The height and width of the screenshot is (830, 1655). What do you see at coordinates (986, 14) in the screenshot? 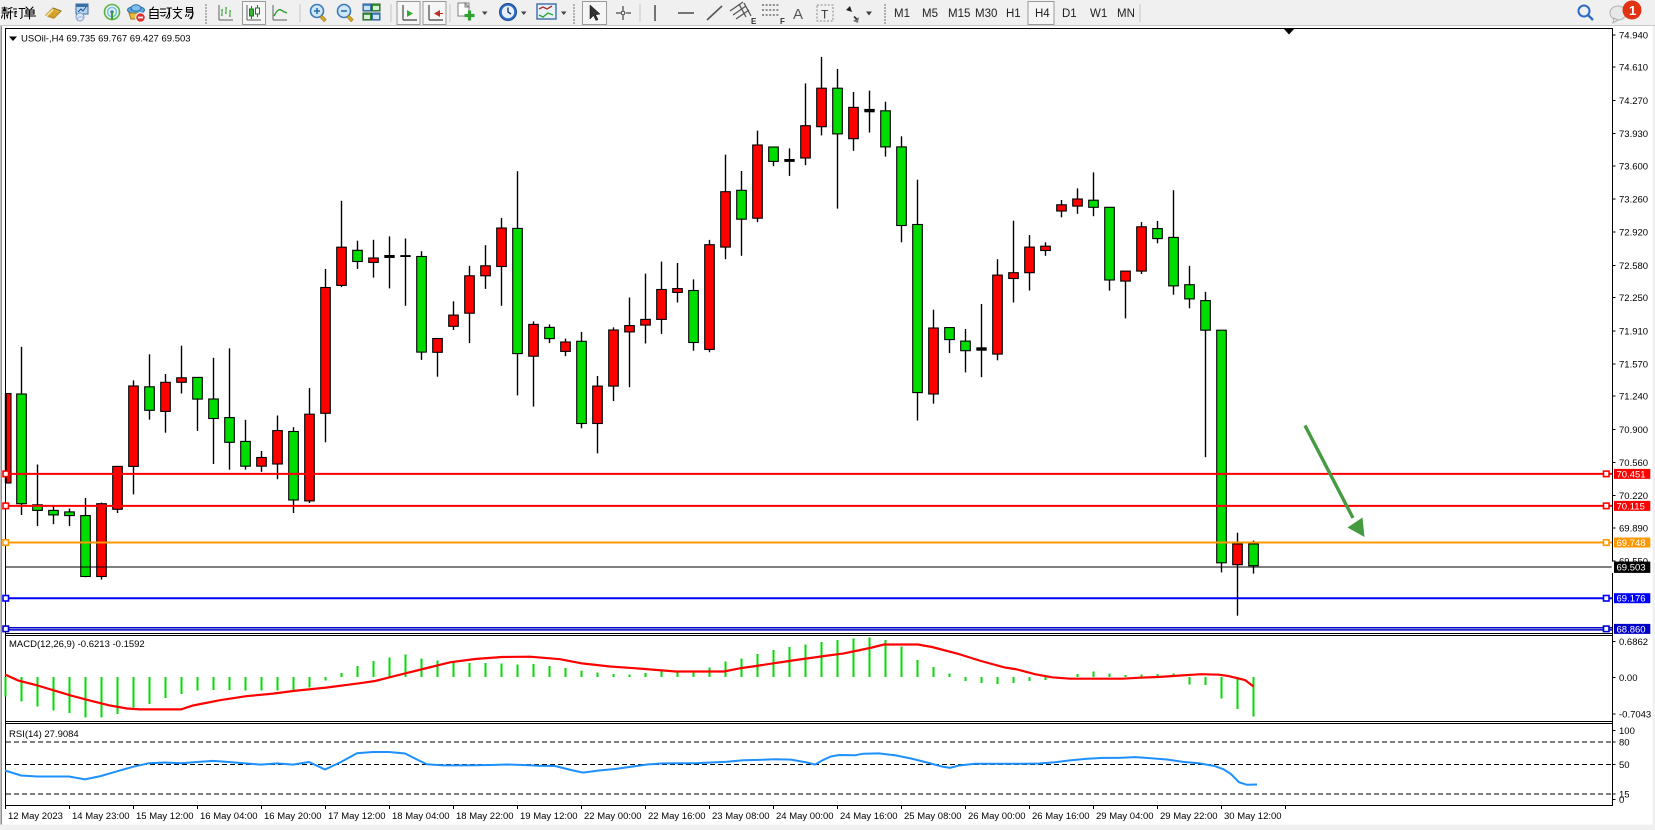
I see `svg-text: M30` at bounding box center [986, 14].